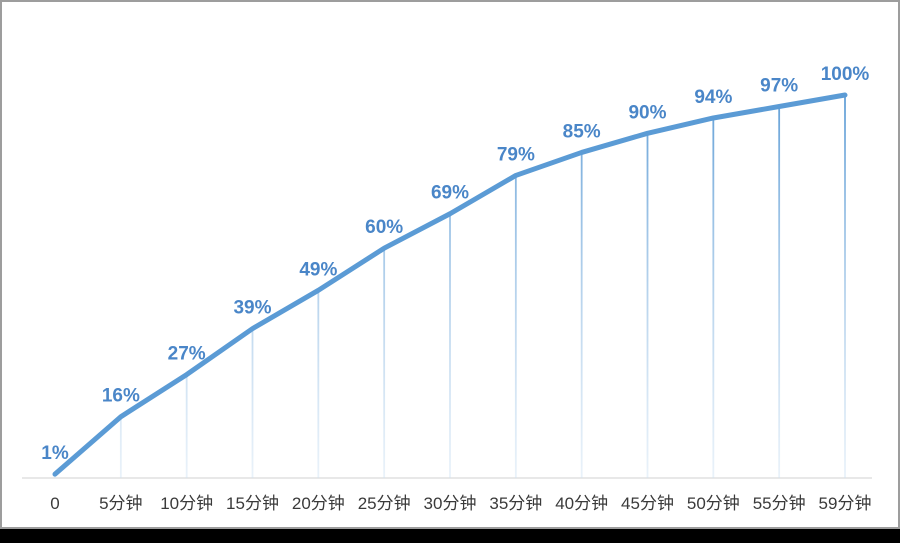 The height and width of the screenshot is (543, 900). I want to click on data-label: 94%, so click(713, 97).